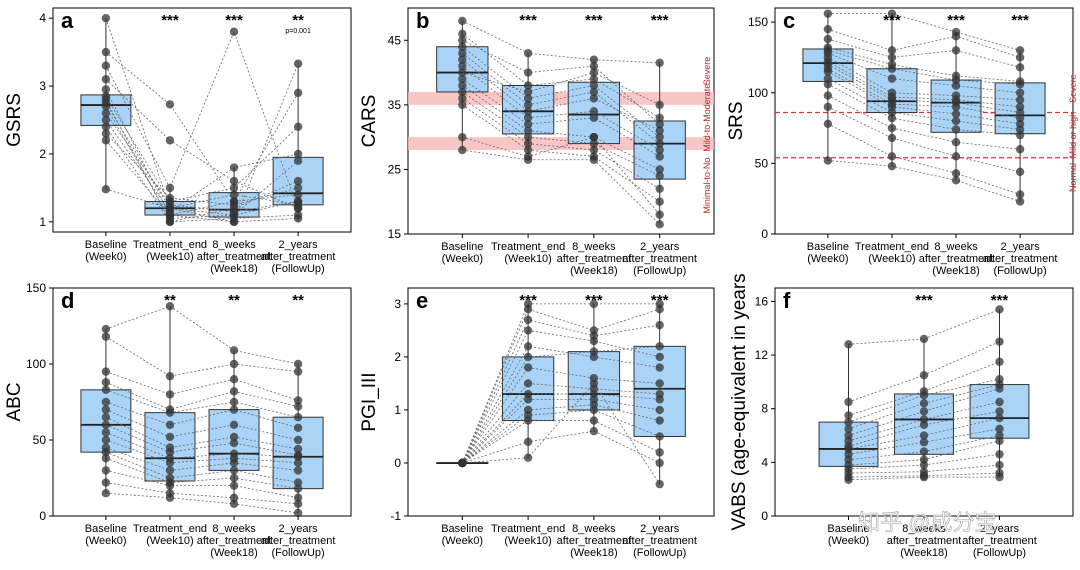 Image resolution: width=1080 pixels, height=570 pixels. Describe the element at coordinates (660, 247) in the screenshot. I see `x-tick-label-line: 2_years` at that location.